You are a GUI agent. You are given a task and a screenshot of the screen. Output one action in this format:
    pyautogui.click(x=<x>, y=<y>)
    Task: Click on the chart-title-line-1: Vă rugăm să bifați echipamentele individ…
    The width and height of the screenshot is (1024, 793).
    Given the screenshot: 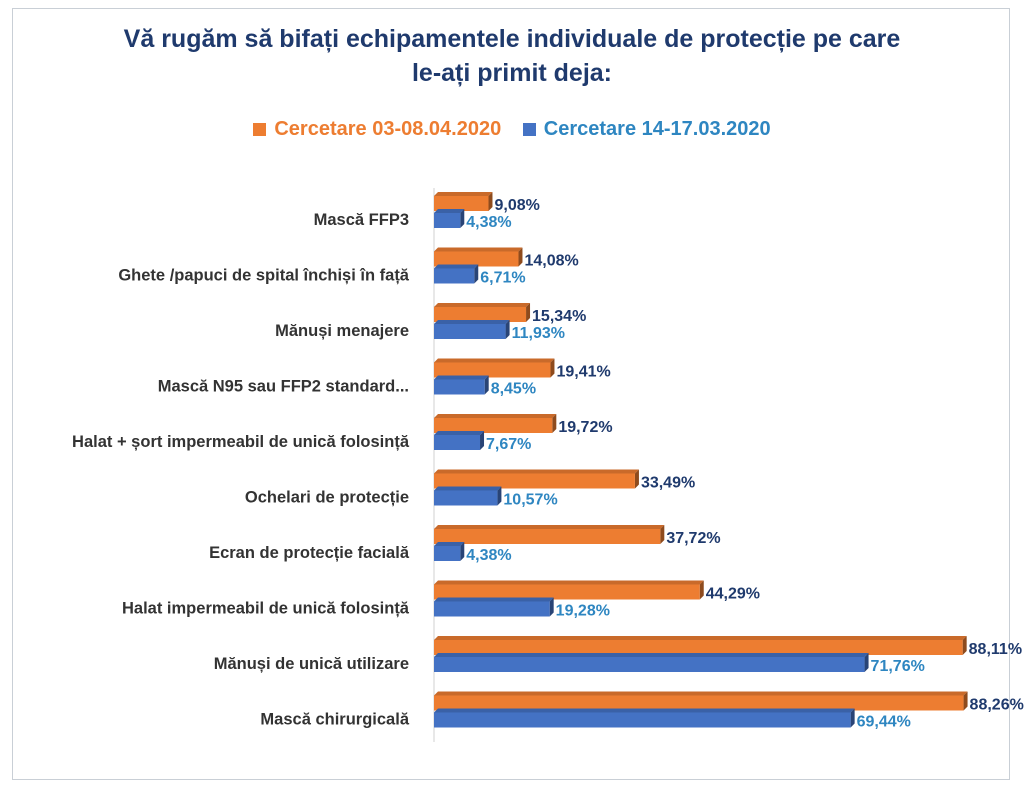 What is the action you would take?
    pyautogui.click(x=512, y=39)
    